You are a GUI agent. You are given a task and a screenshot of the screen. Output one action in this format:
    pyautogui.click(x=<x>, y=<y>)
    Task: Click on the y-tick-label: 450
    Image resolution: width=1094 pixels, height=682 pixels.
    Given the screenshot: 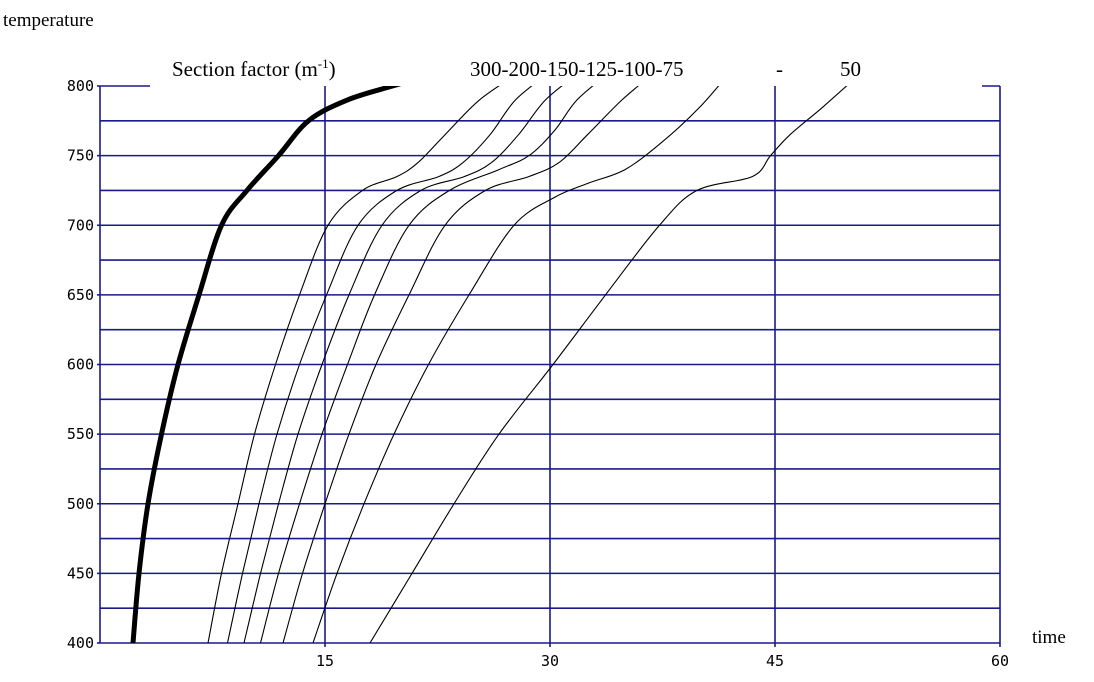 What is the action you would take?
    pyautogui.click(x=80, y=573)
    